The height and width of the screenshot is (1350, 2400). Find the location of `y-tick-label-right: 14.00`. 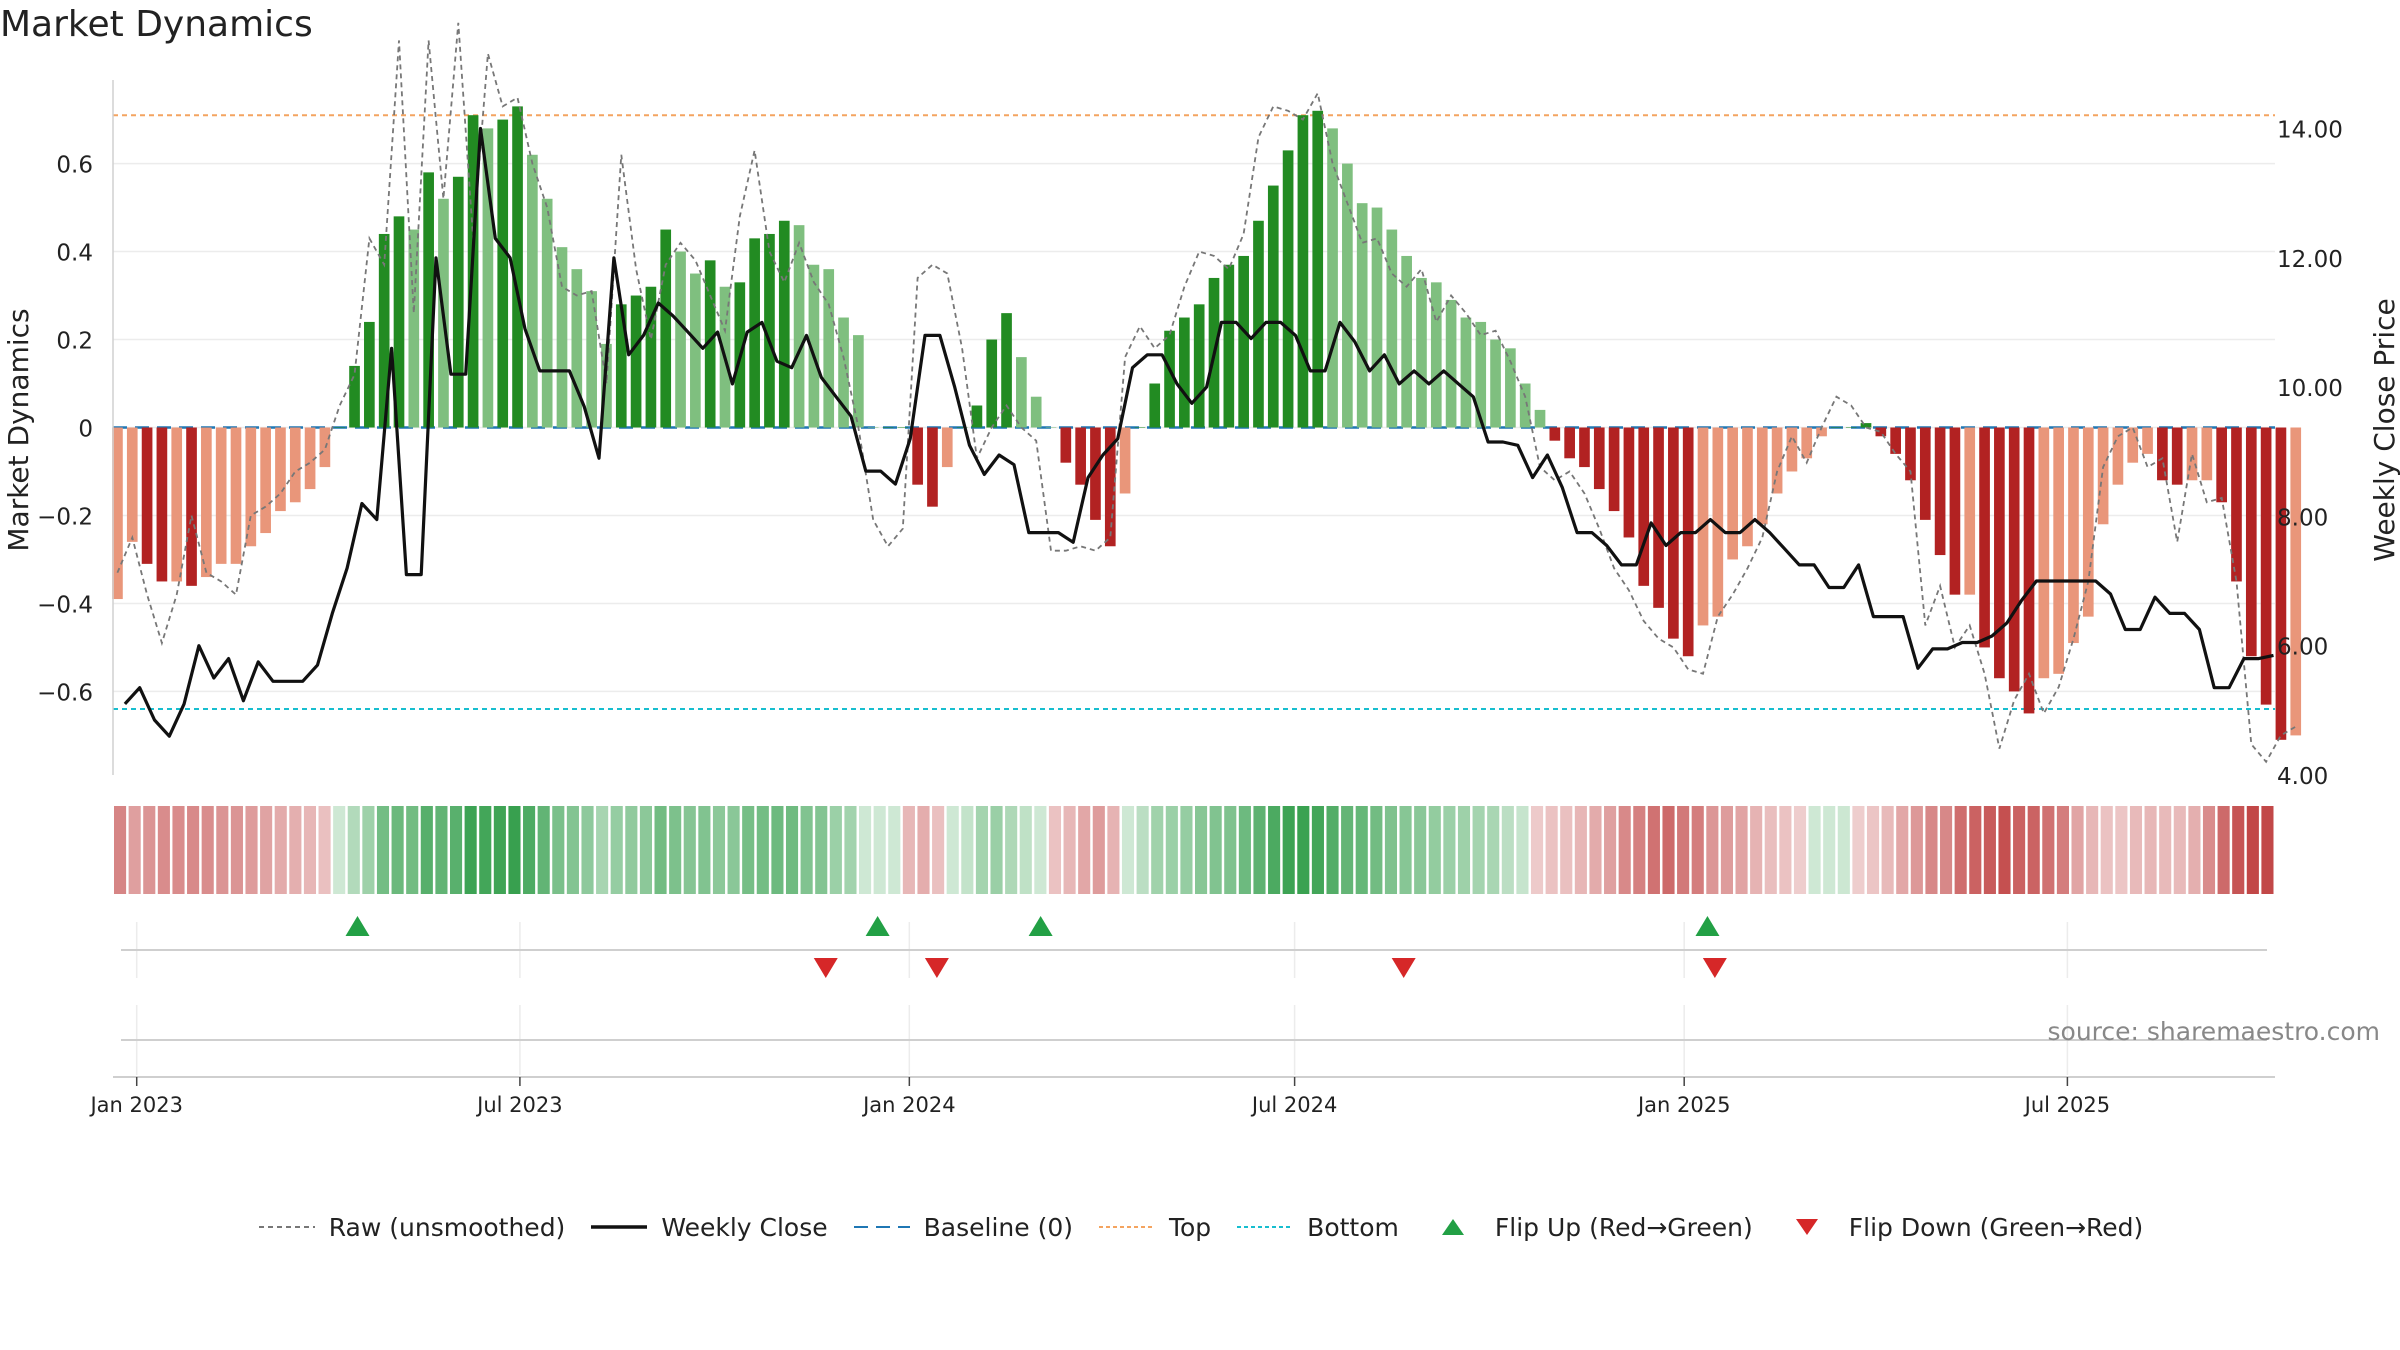

y-tick-label-right: 14.00 is located at coordinates (2310, 130).